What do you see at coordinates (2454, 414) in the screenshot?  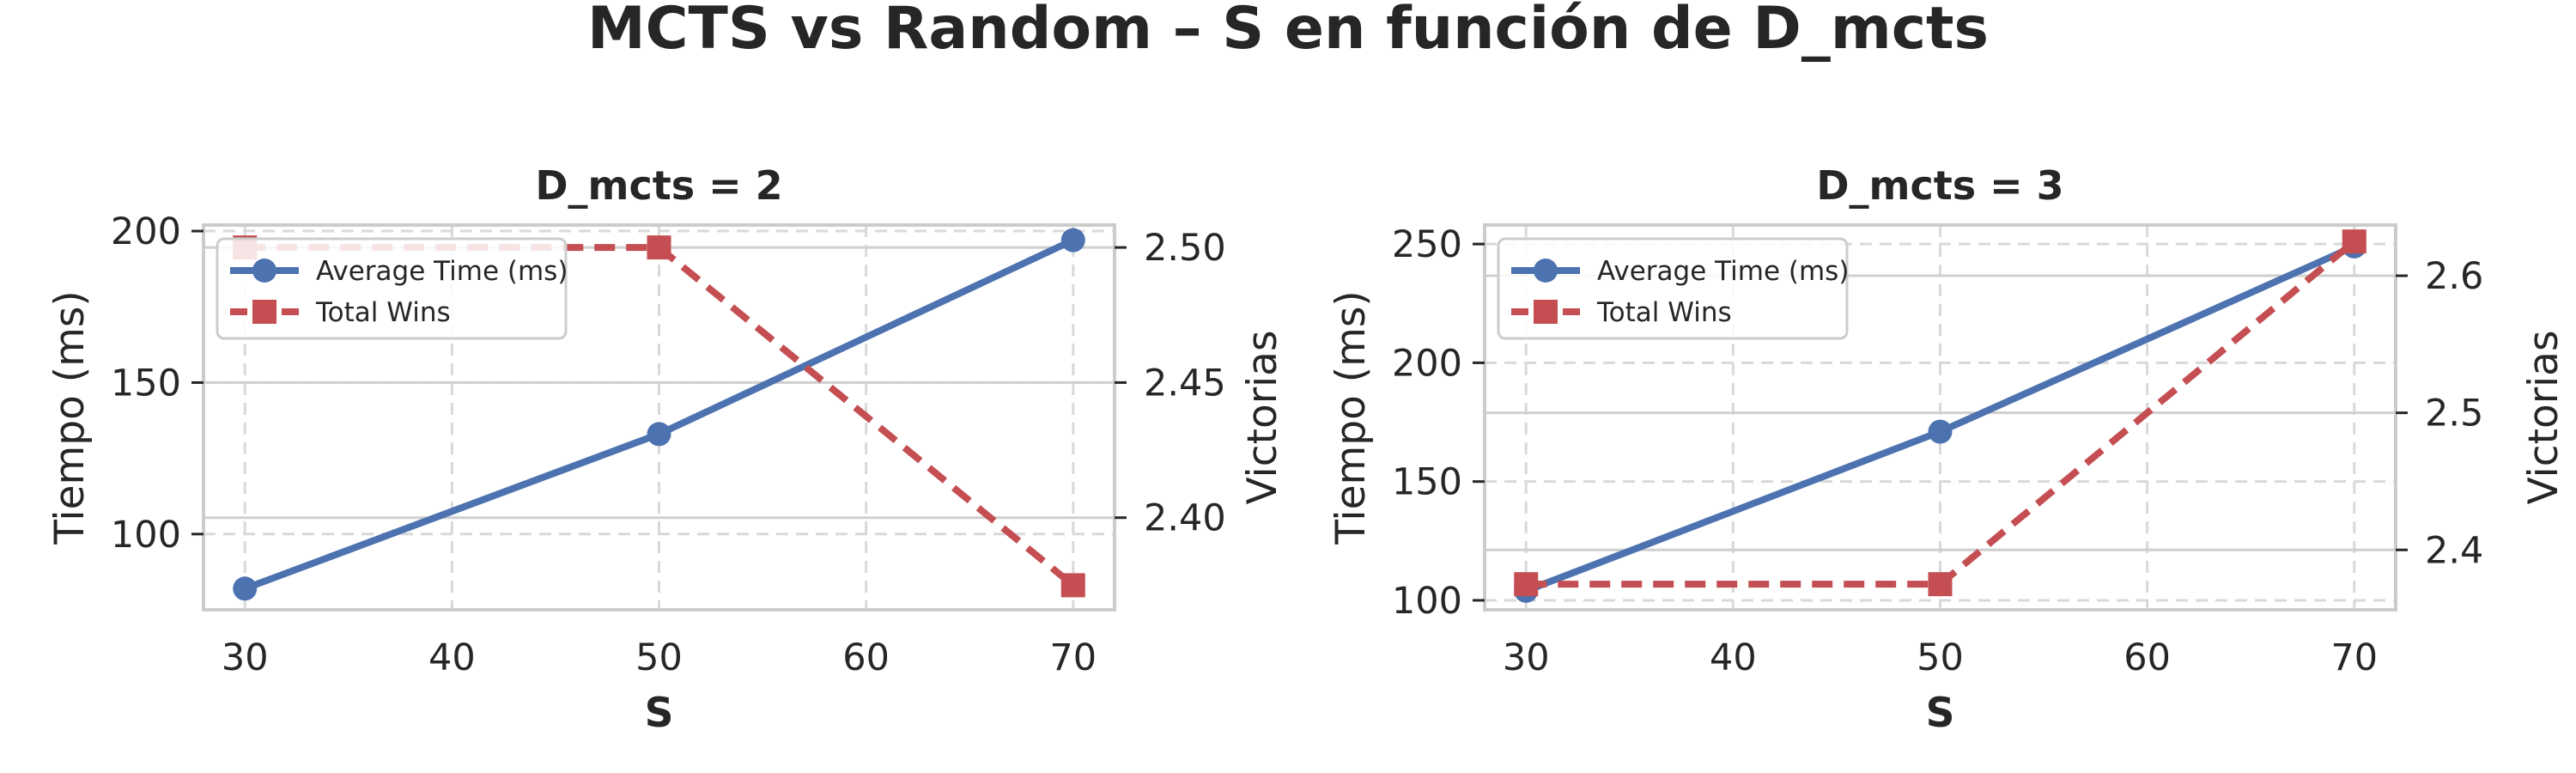 I see `y2-tick-label: 2.5` at bounding box center [2454, 414].